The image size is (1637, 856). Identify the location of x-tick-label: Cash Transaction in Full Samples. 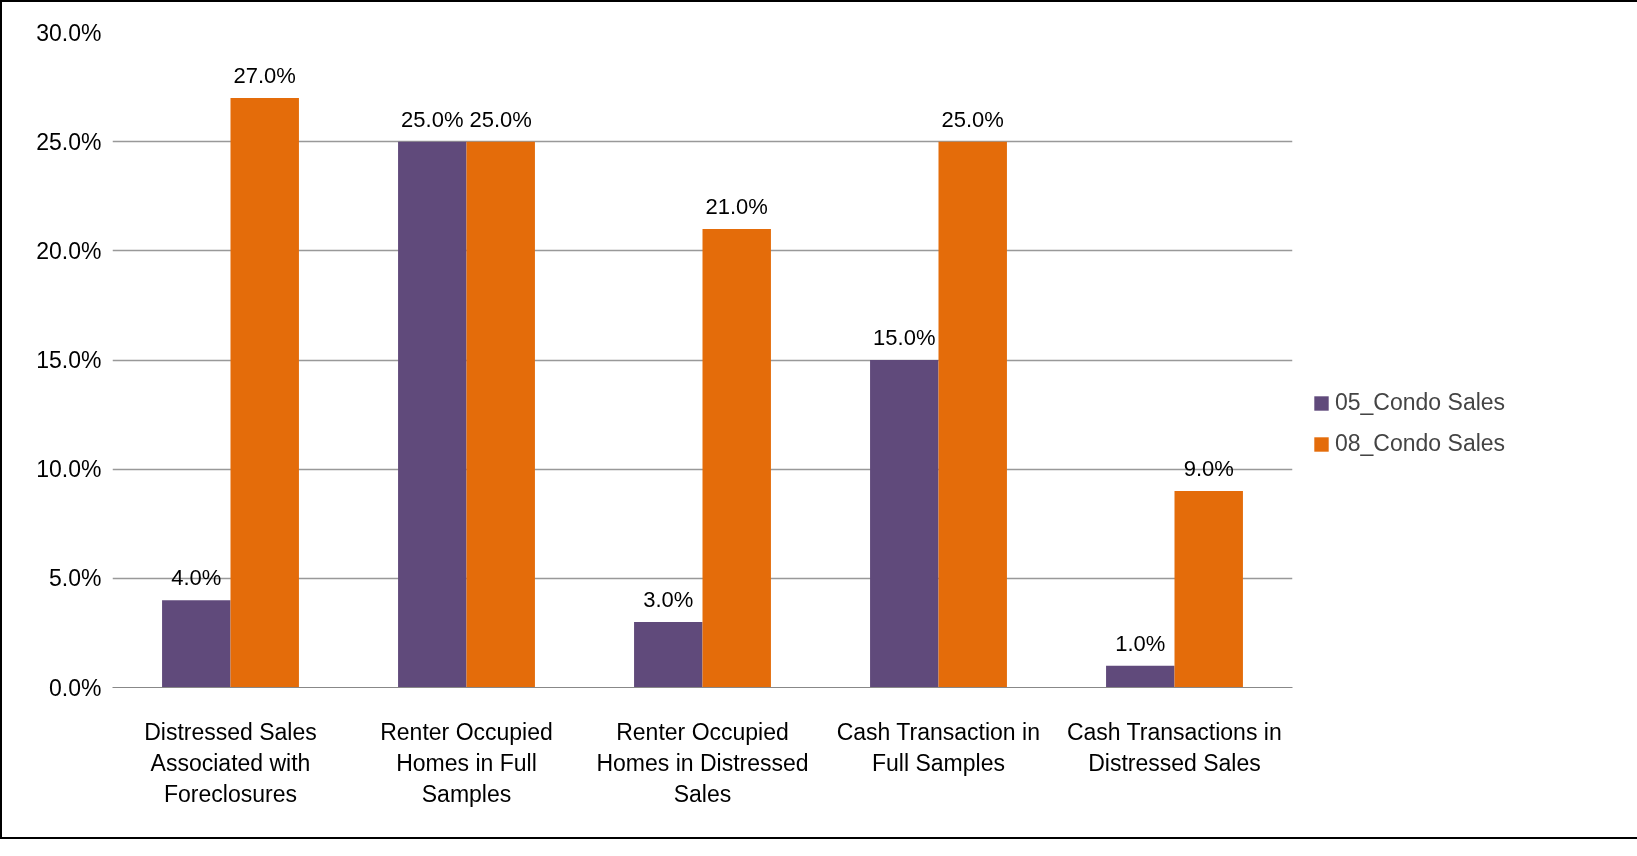
(938, 747).